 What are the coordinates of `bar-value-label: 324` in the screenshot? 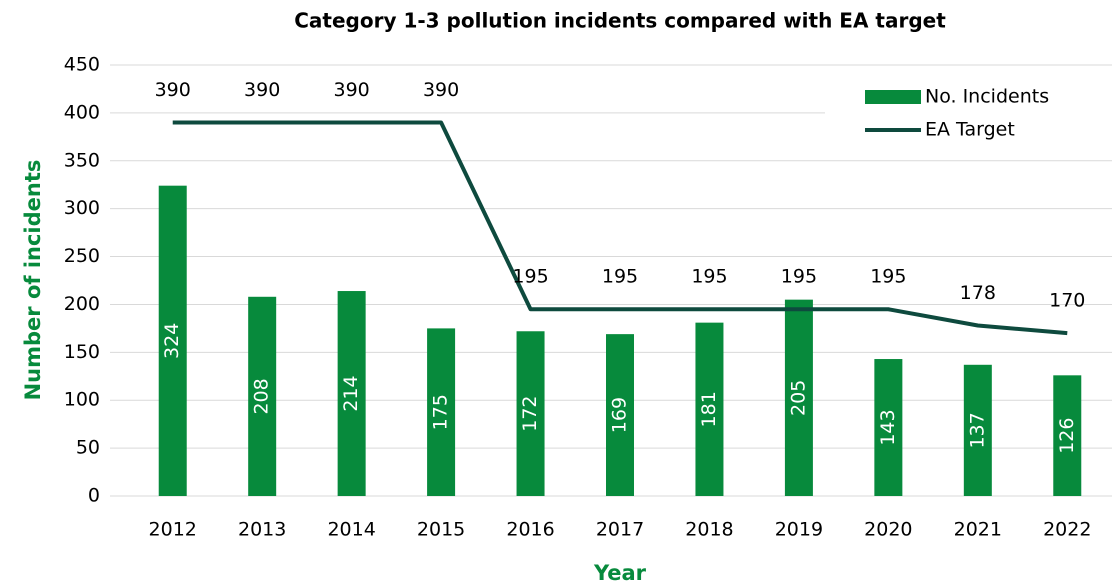 It's located at (172, 341).